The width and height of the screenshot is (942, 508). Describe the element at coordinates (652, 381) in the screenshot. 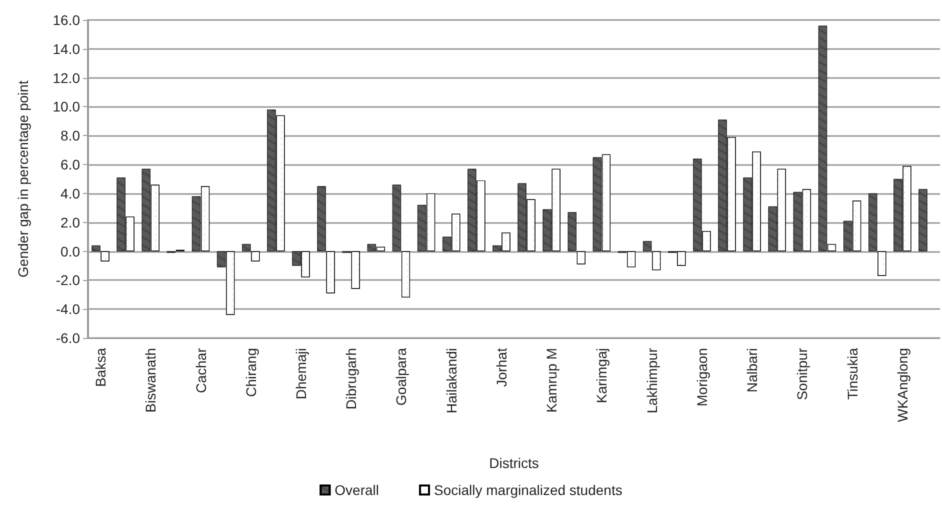

I see `x-tick-label: Lakhimpur` at that location.